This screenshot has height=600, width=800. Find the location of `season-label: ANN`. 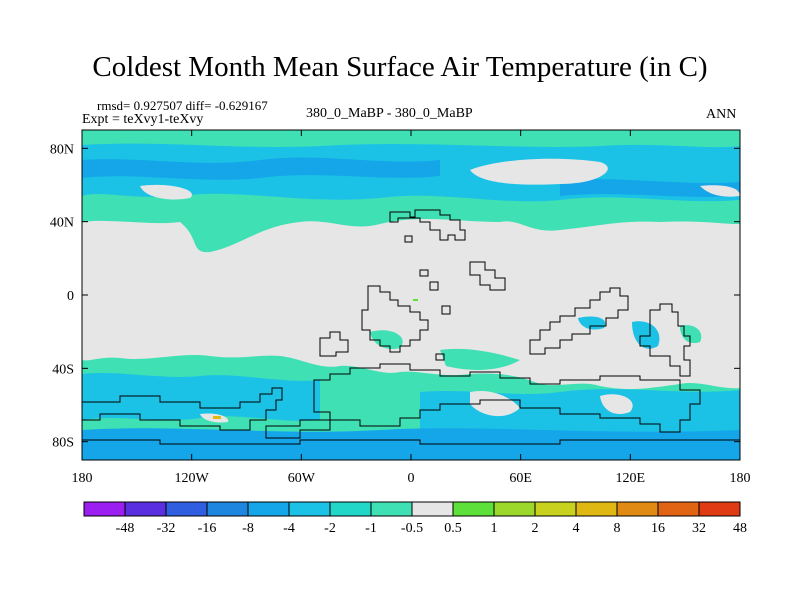

season-label: ANN is located at coordinates (721, 114).